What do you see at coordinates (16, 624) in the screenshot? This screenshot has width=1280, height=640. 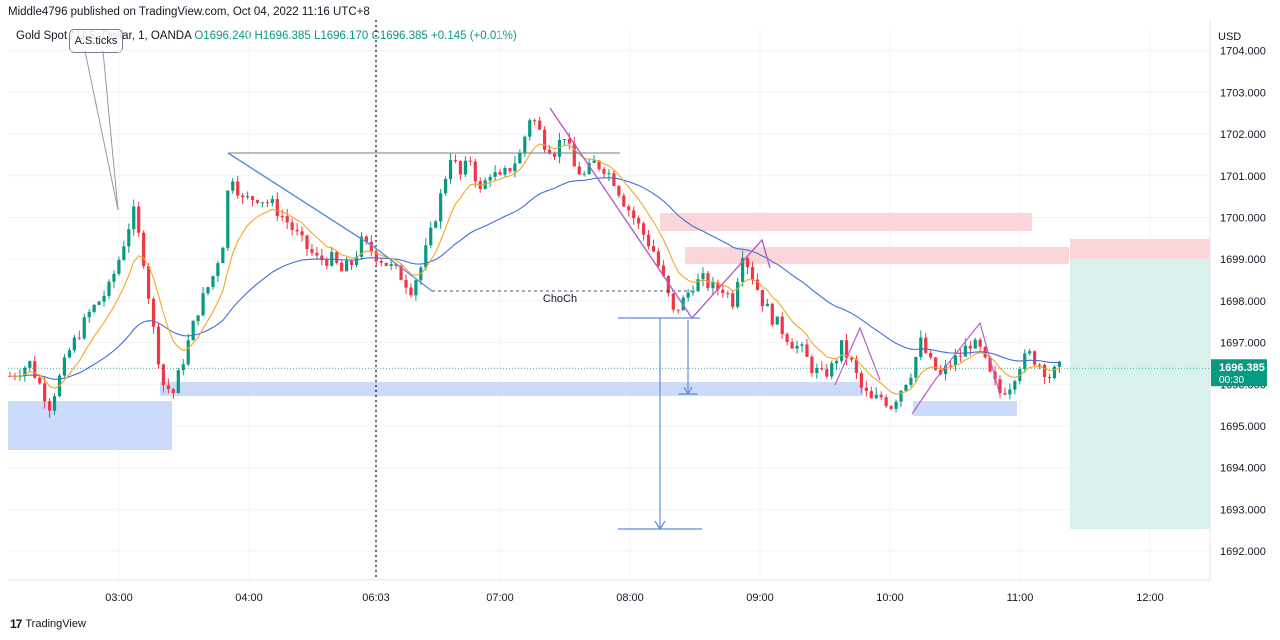 I see `tradingview-logo-icon: 17` at bounding box center [16, 624].